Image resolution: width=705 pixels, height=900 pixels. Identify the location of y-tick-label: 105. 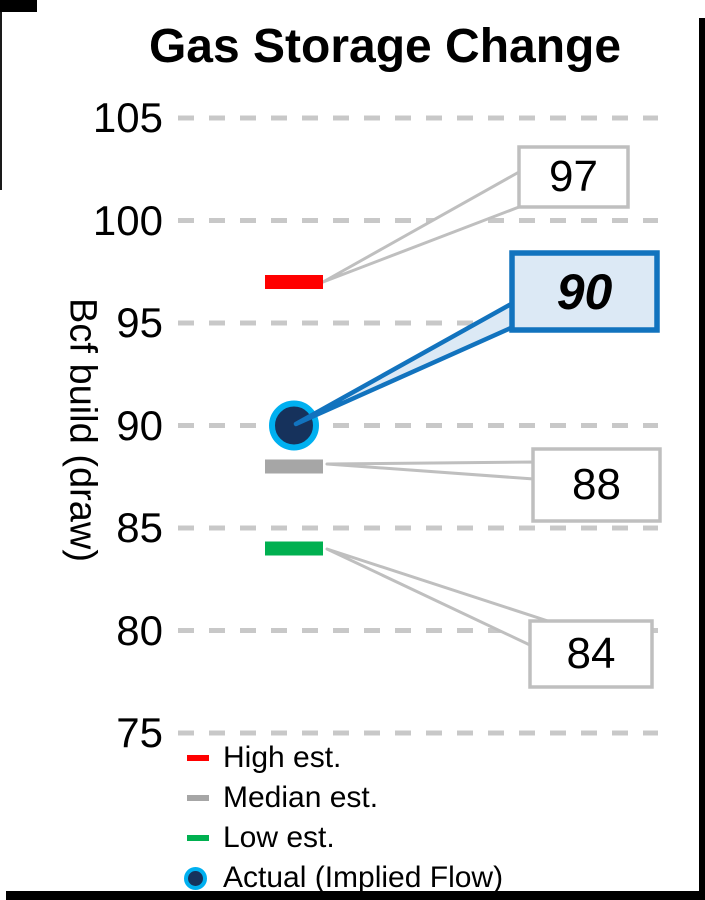
(127, 117).